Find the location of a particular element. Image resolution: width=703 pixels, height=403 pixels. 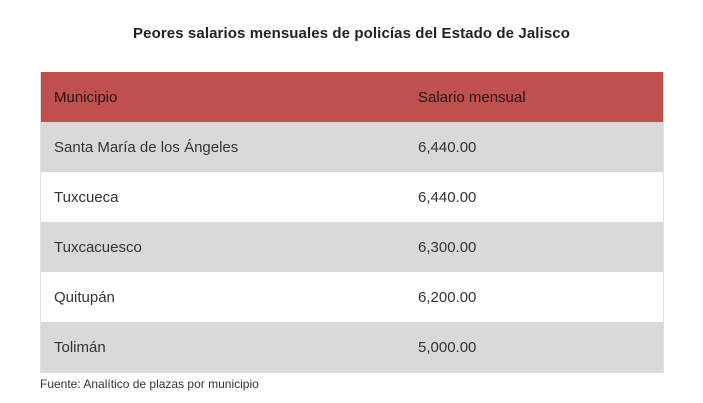

table-row: Tuxcueca 6,440.00 is located at coordinates (352, 197).